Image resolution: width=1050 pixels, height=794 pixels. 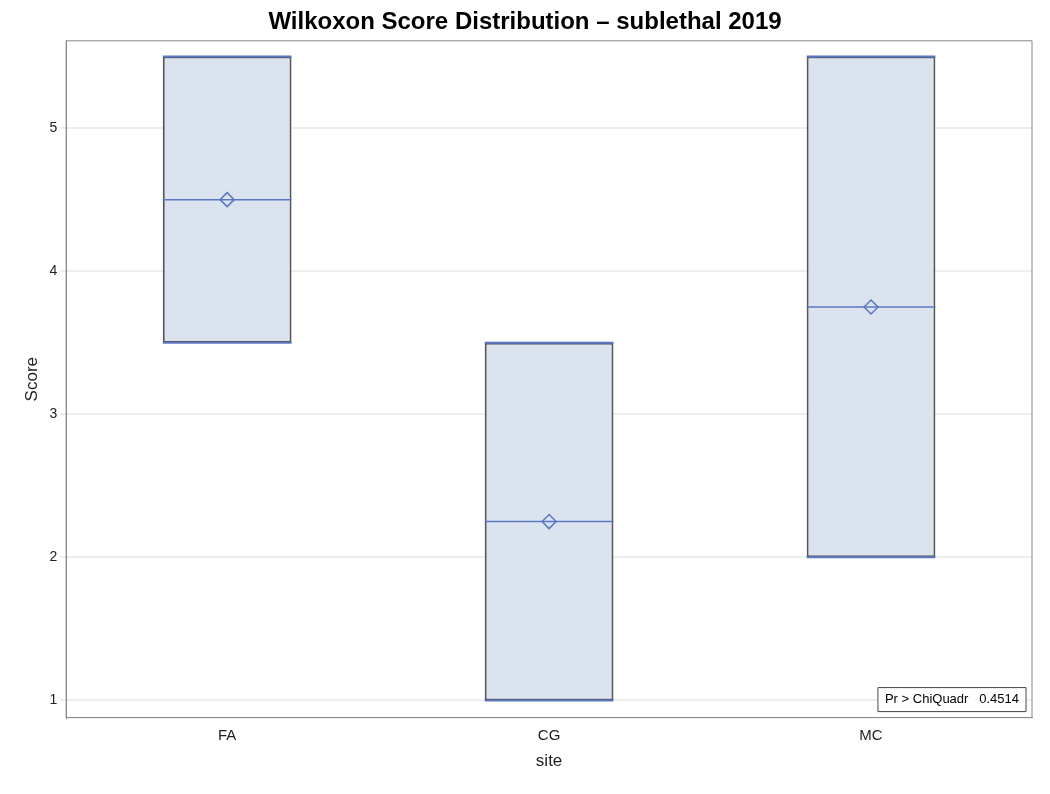 I want to click on x-tick-label: MC, so click(x=871, y=734).